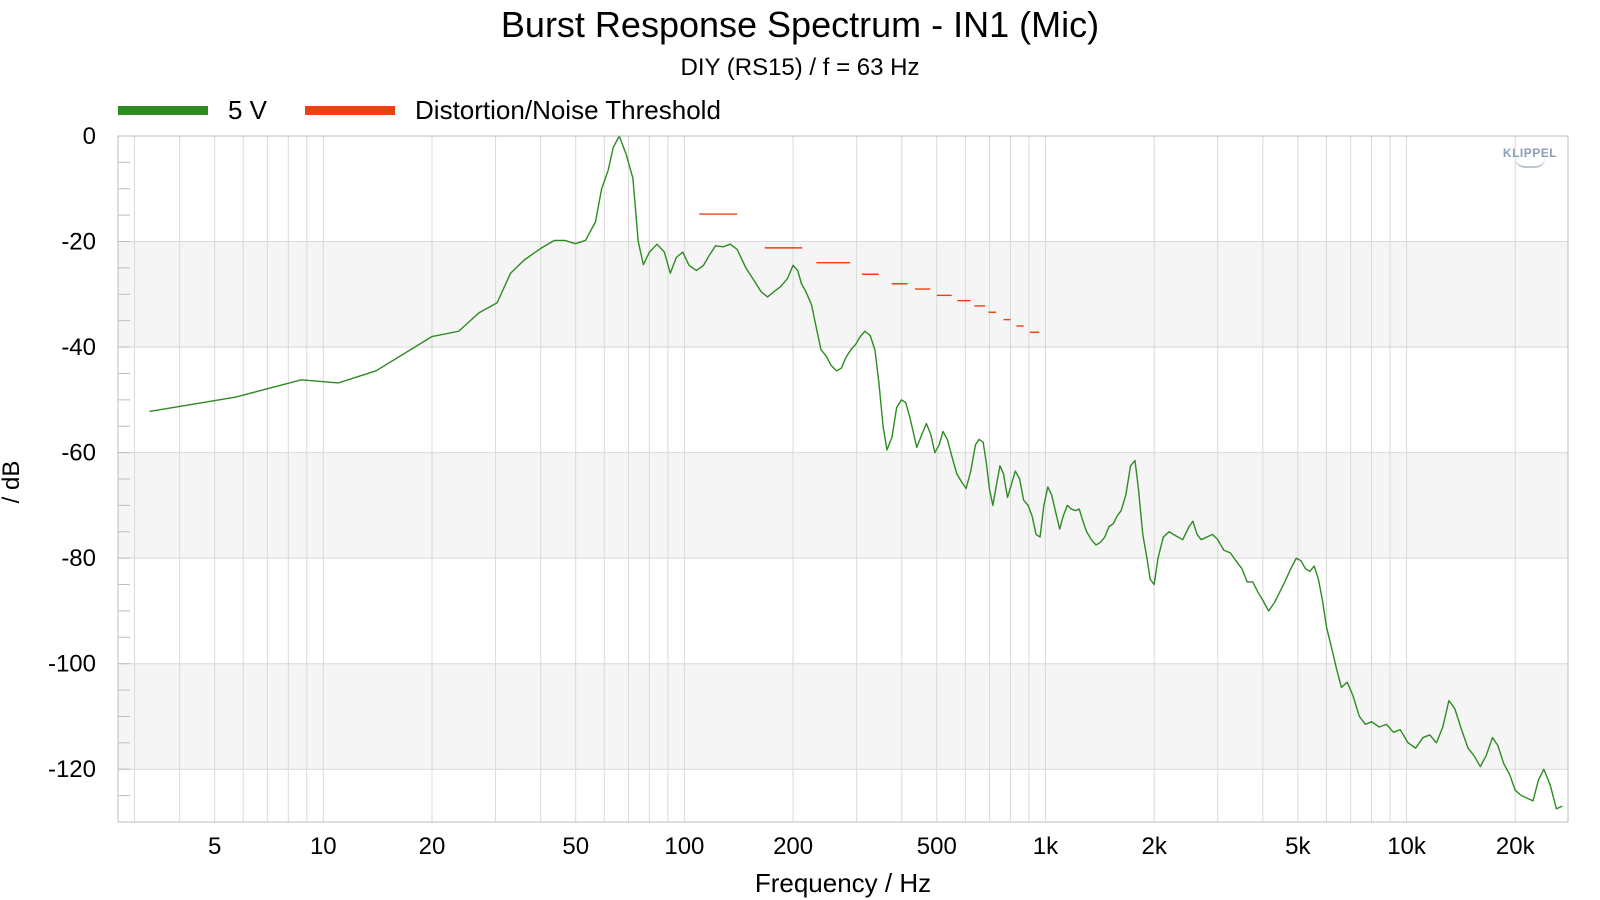  I want to click on legend-item-5v: 5 V, so click(192, 110).